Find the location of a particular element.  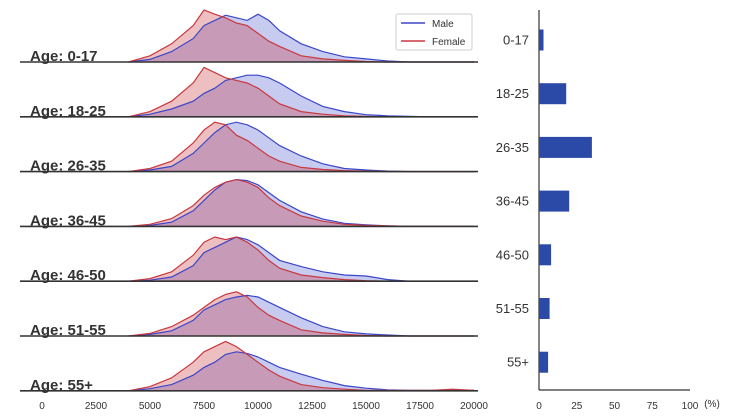

x-tick-label: 15000 is located at coordinates (366, 406).